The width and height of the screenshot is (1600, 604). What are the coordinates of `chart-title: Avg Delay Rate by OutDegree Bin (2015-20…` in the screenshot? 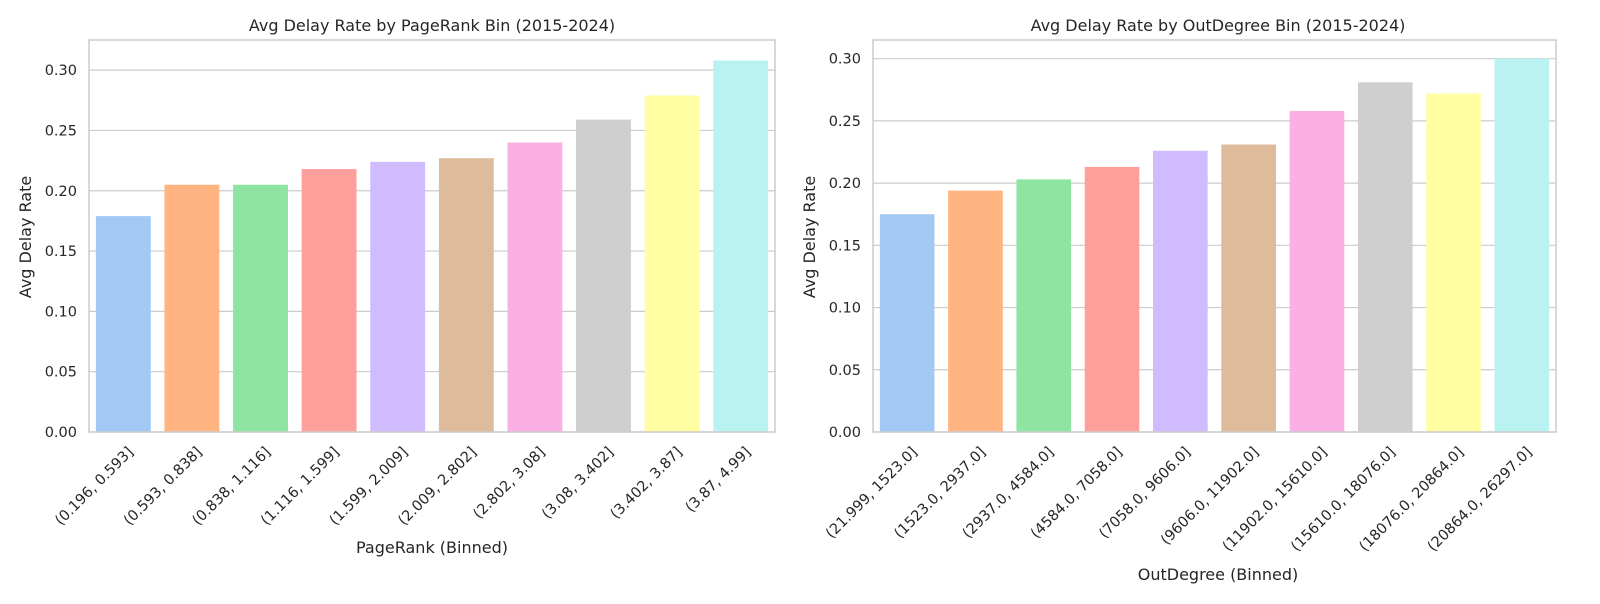 It's located at (1218, 25).